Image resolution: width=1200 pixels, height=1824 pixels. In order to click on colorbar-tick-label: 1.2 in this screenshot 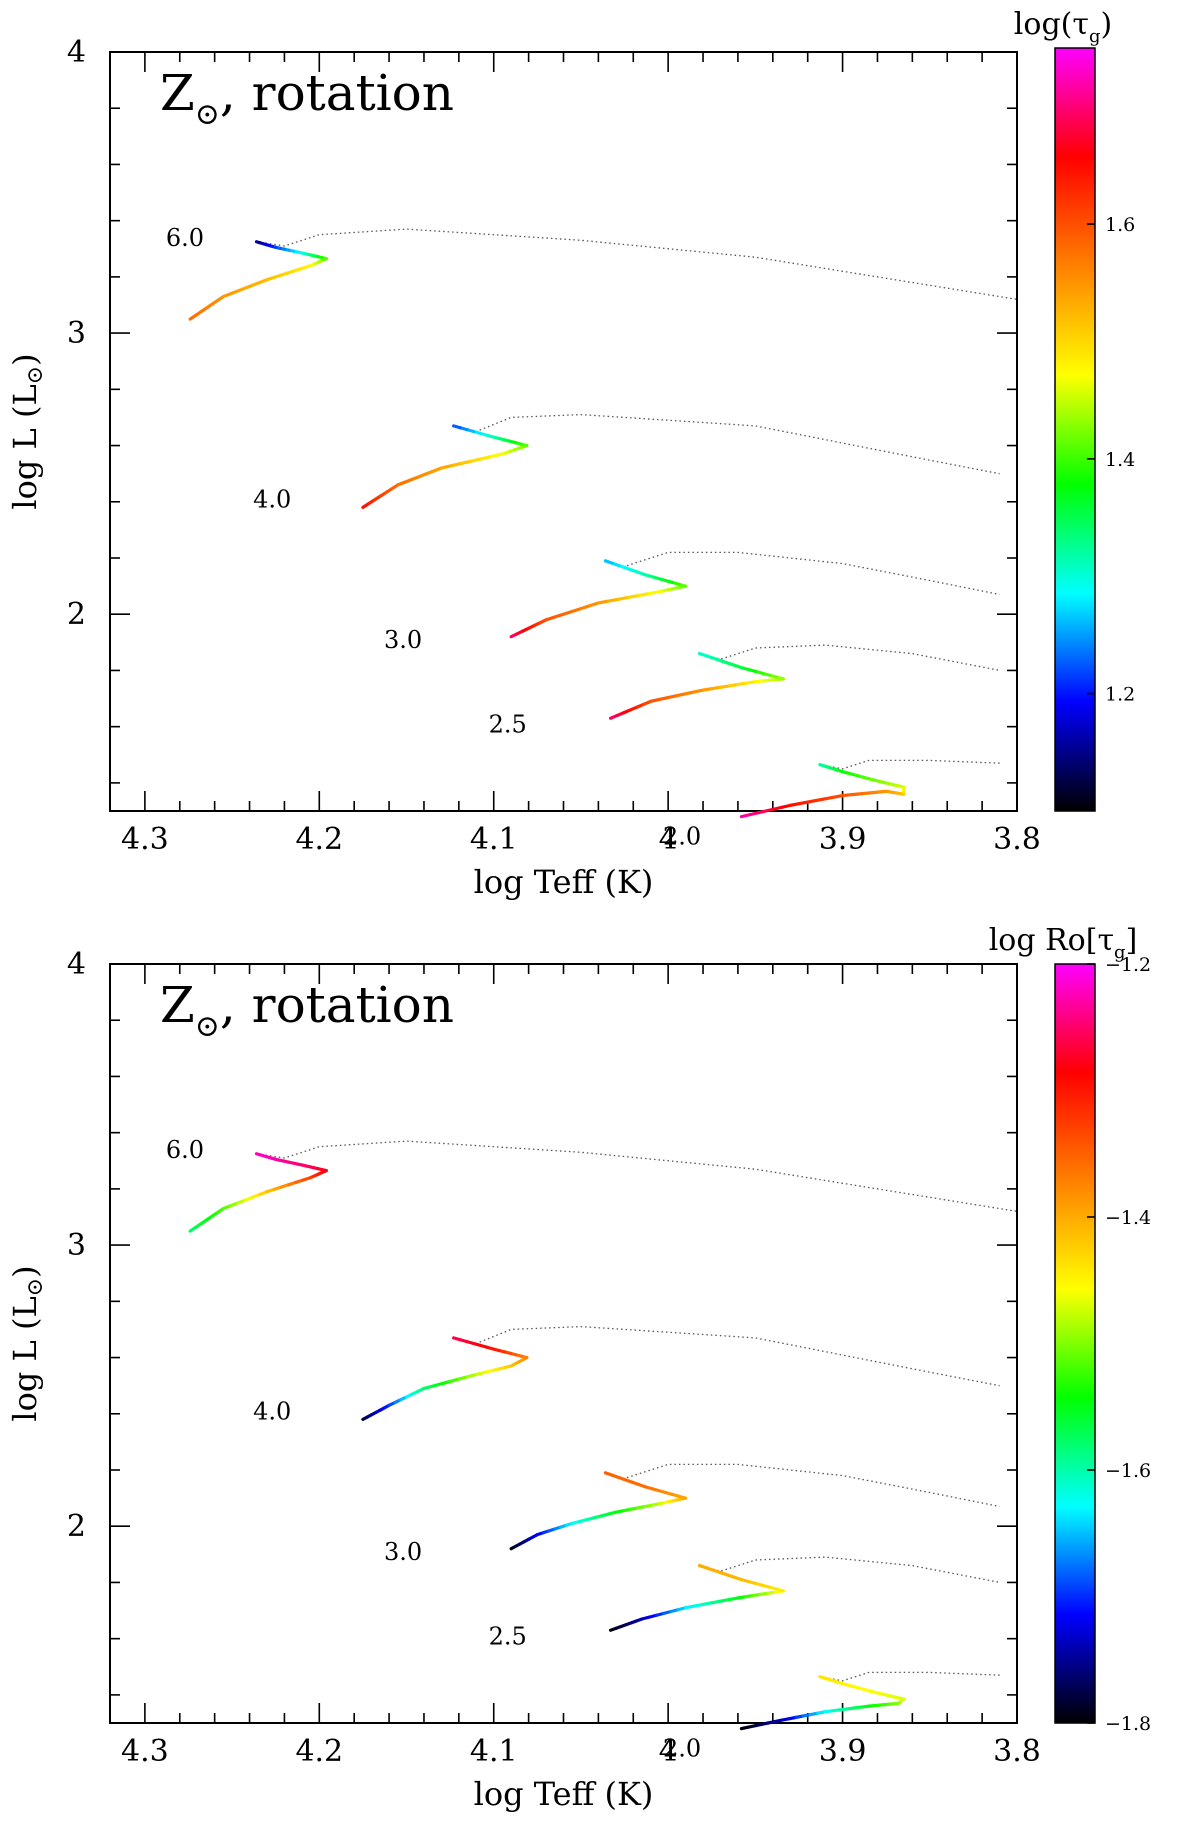, I will do `click(1120, 695)`.